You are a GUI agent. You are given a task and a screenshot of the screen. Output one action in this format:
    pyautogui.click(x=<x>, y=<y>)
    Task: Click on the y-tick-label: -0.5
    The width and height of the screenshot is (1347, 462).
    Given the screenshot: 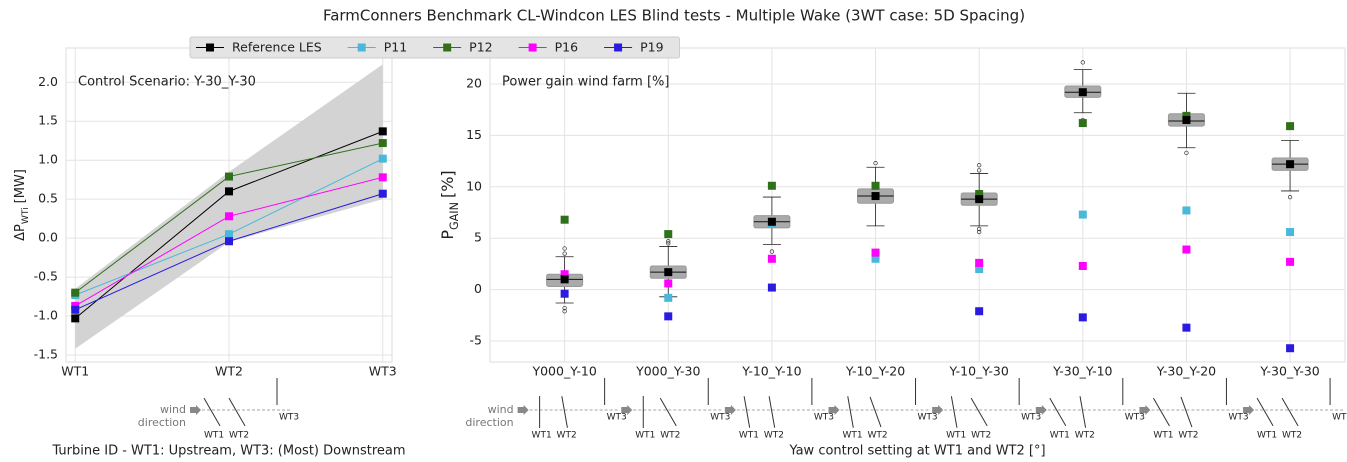 What is the action you would take?
    pyautogui.click(x=46, y=276)
    